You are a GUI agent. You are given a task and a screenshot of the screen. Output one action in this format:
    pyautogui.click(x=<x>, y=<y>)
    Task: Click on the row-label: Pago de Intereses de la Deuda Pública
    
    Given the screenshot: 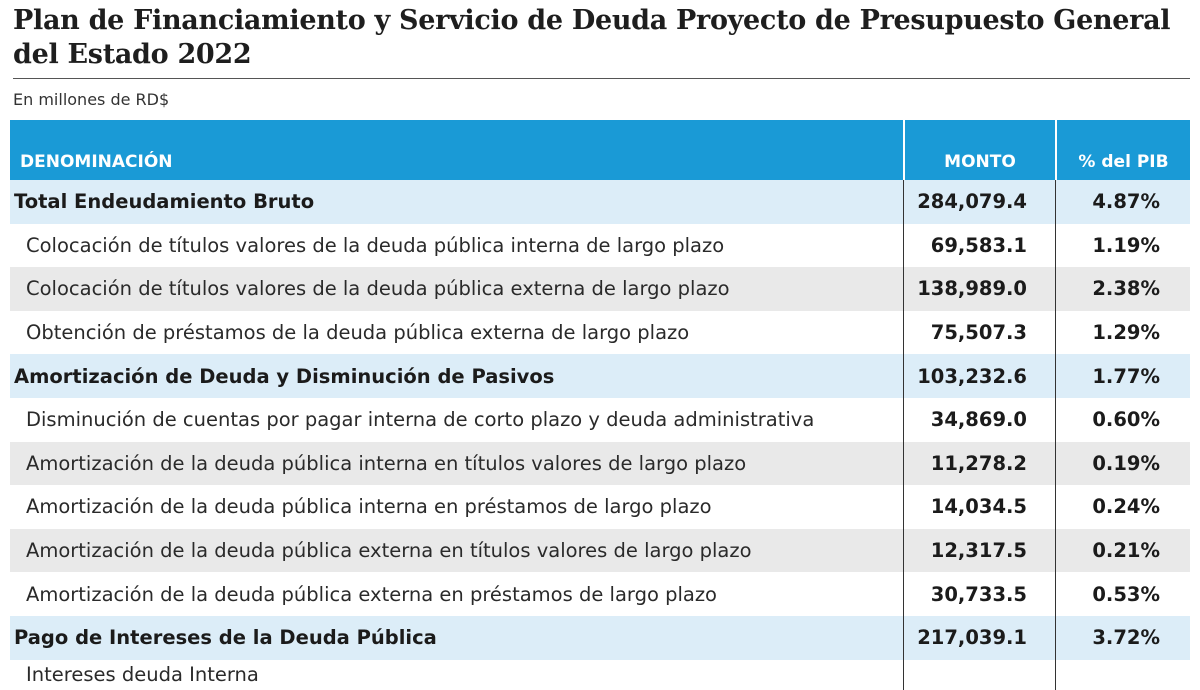 What is the action you would take?
    pyautogui.click(x=225, y=638)
    